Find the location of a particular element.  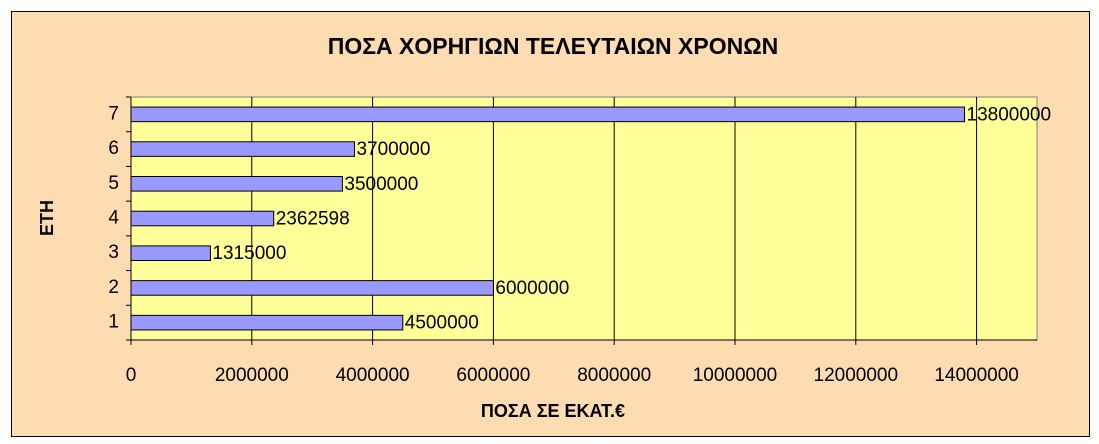

x-tick-label: 10000000 is located at coordinates (735, 375).